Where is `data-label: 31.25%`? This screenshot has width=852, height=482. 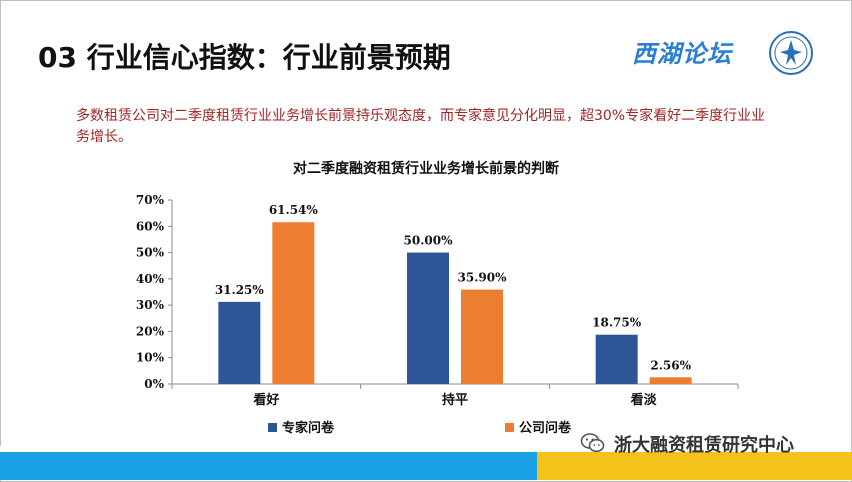
data-label: 31.25% is located at coordinates (240, 290).